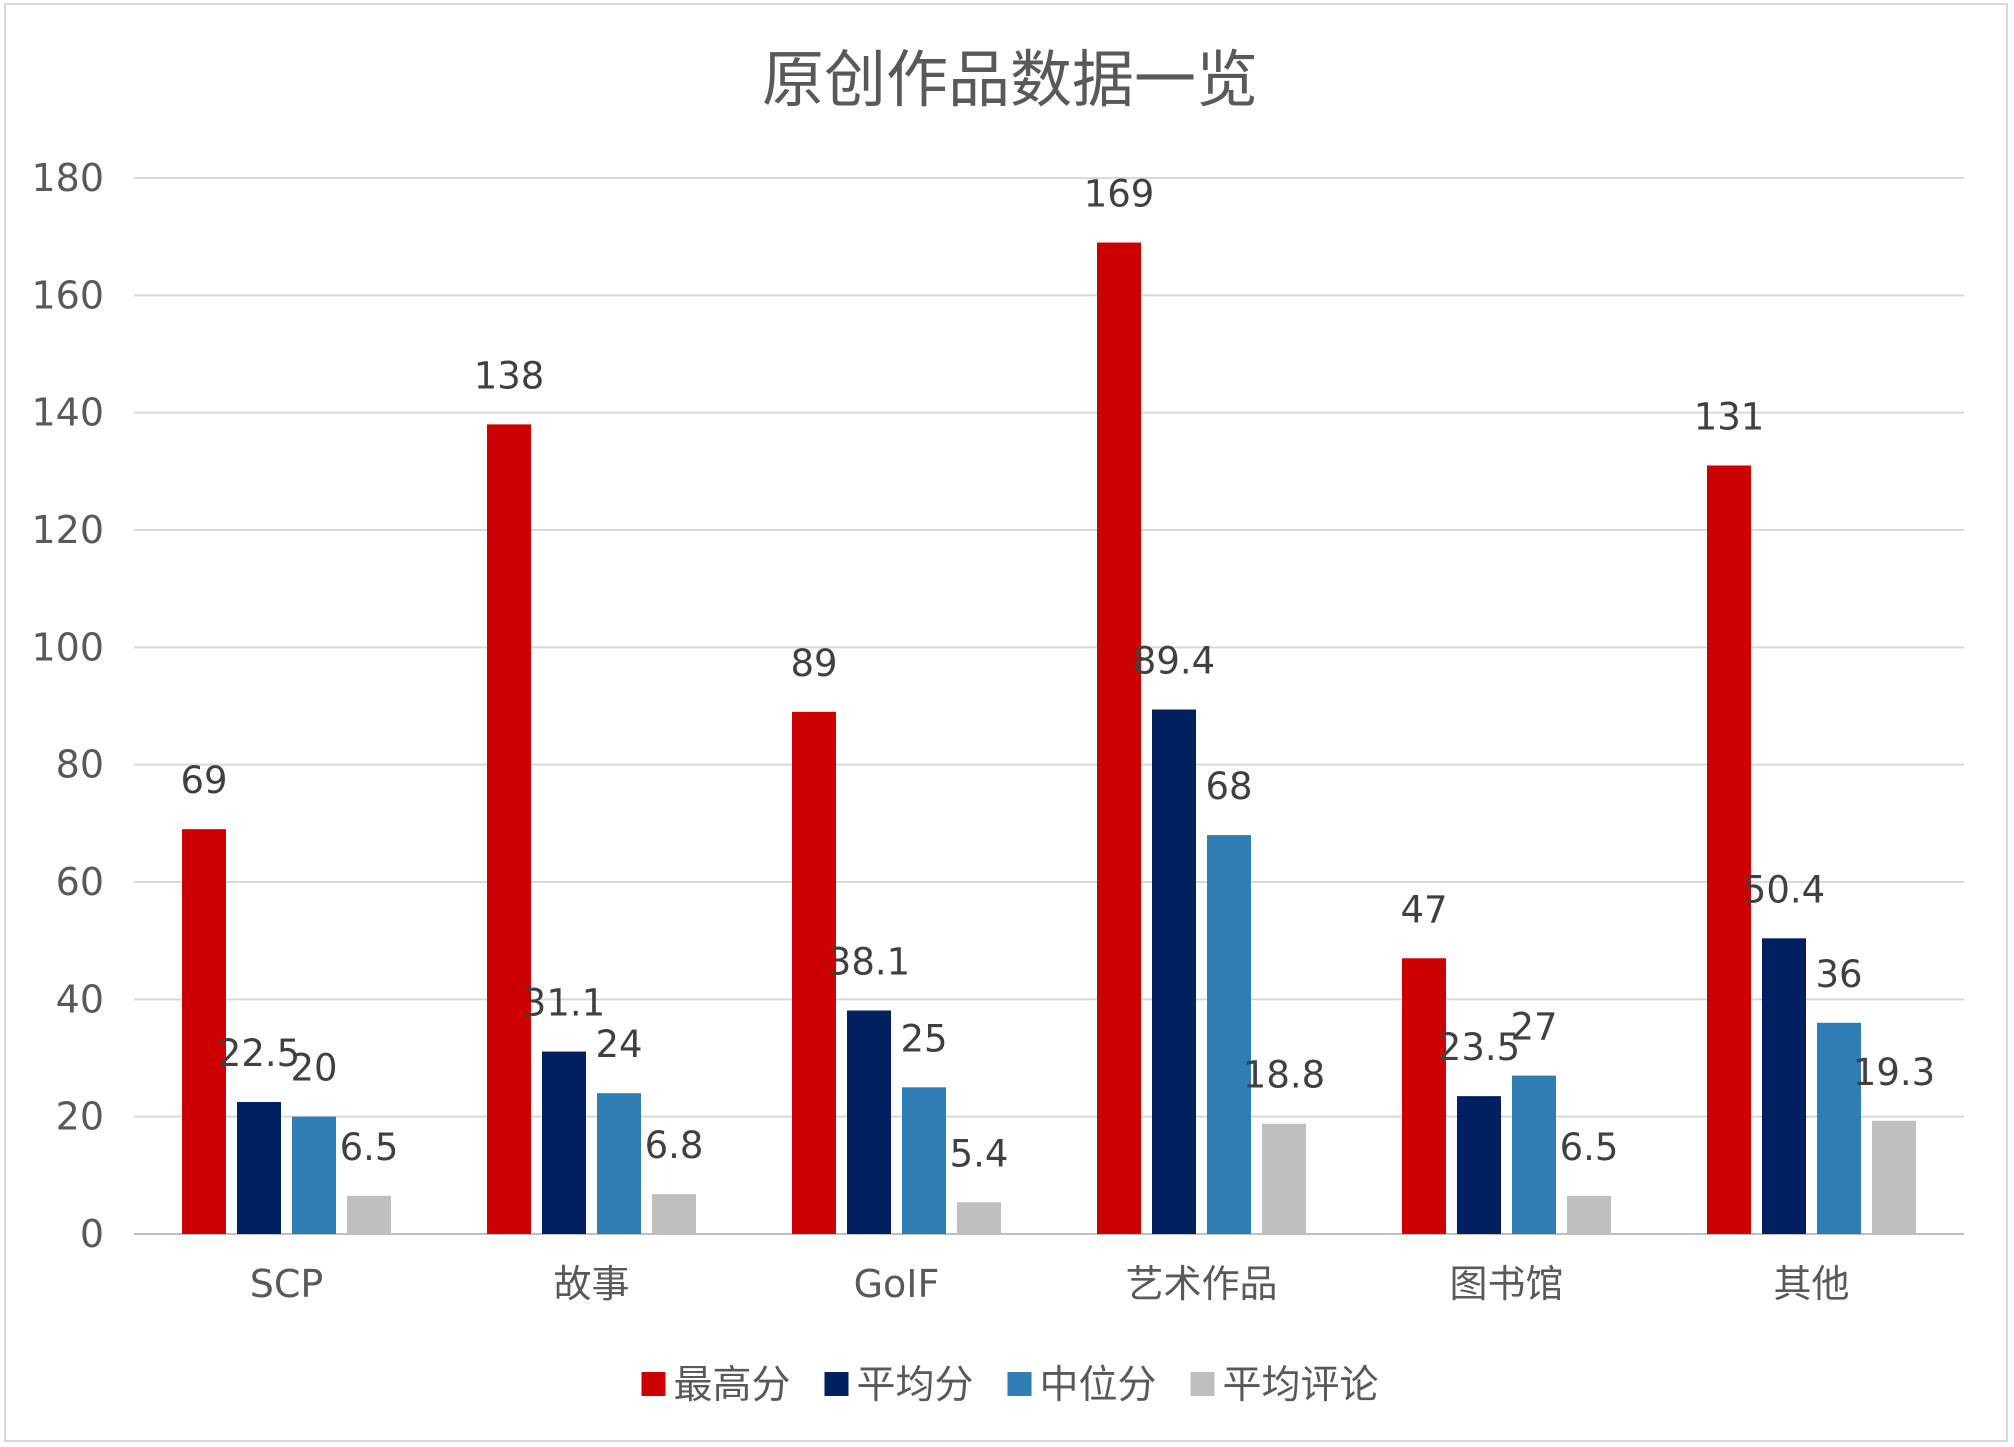  I want to click on legend-item: 平均分, so click(899, 1385).